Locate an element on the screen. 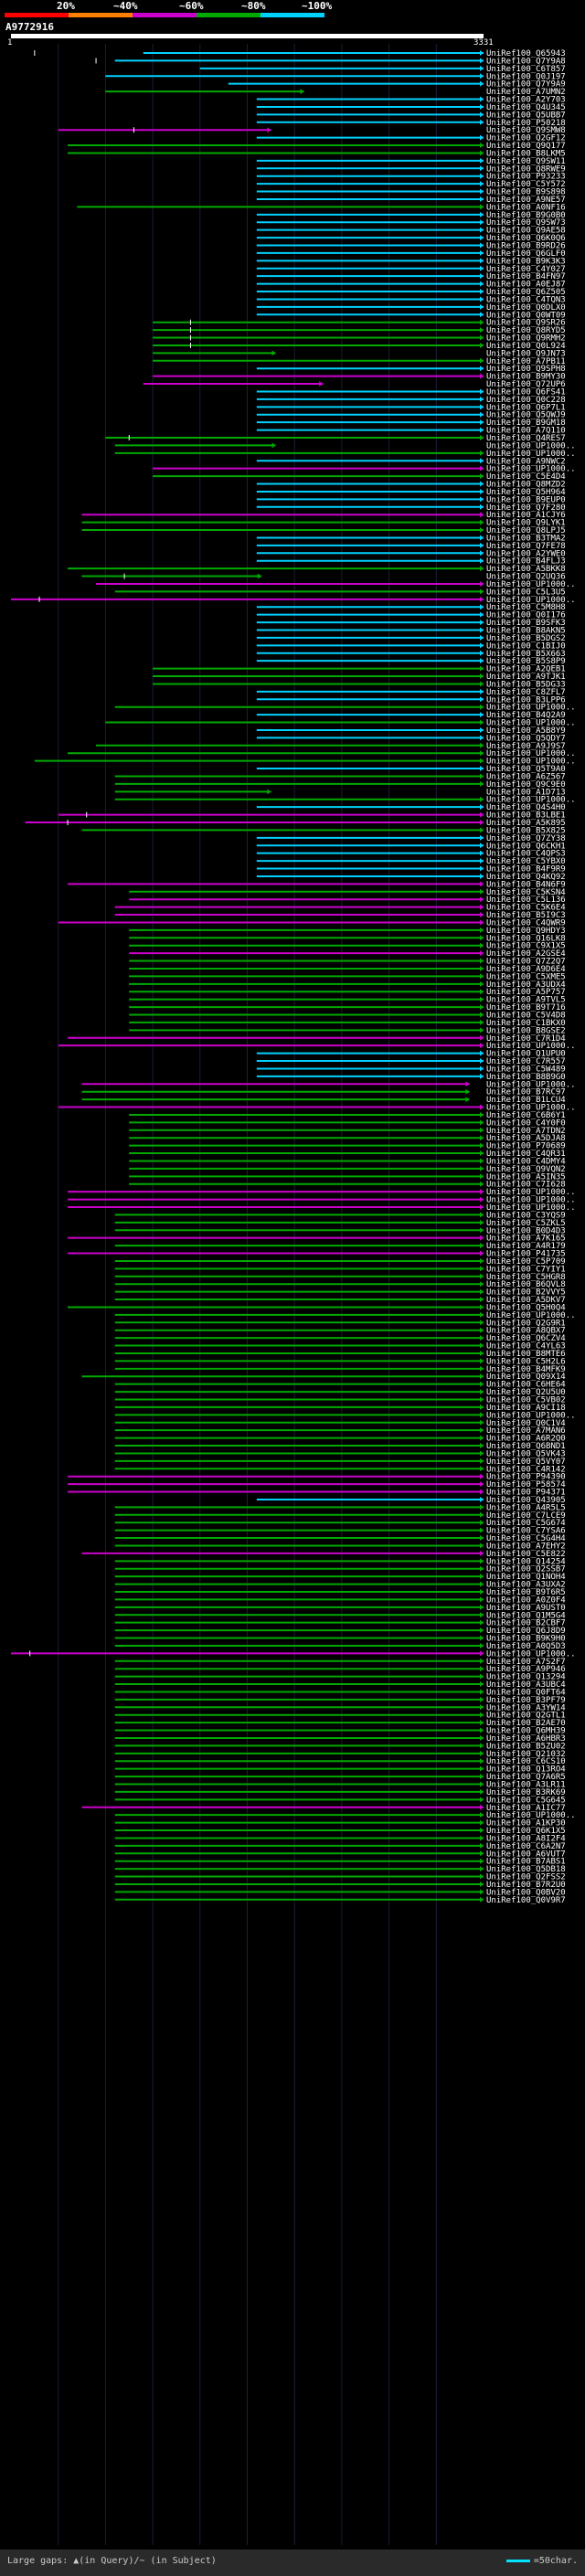 This screenshot has width=585, height=2576. hit-label: UniRef100_P94371 is located at coordinates (526, 1493).